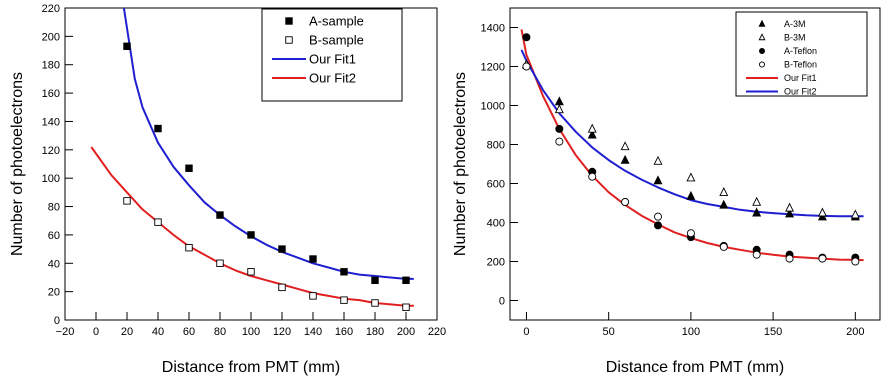  Describe the element at coordinates (800, 65) in the screenshot. I see `legend-label-b-teflon: B-Teflon` at that location.